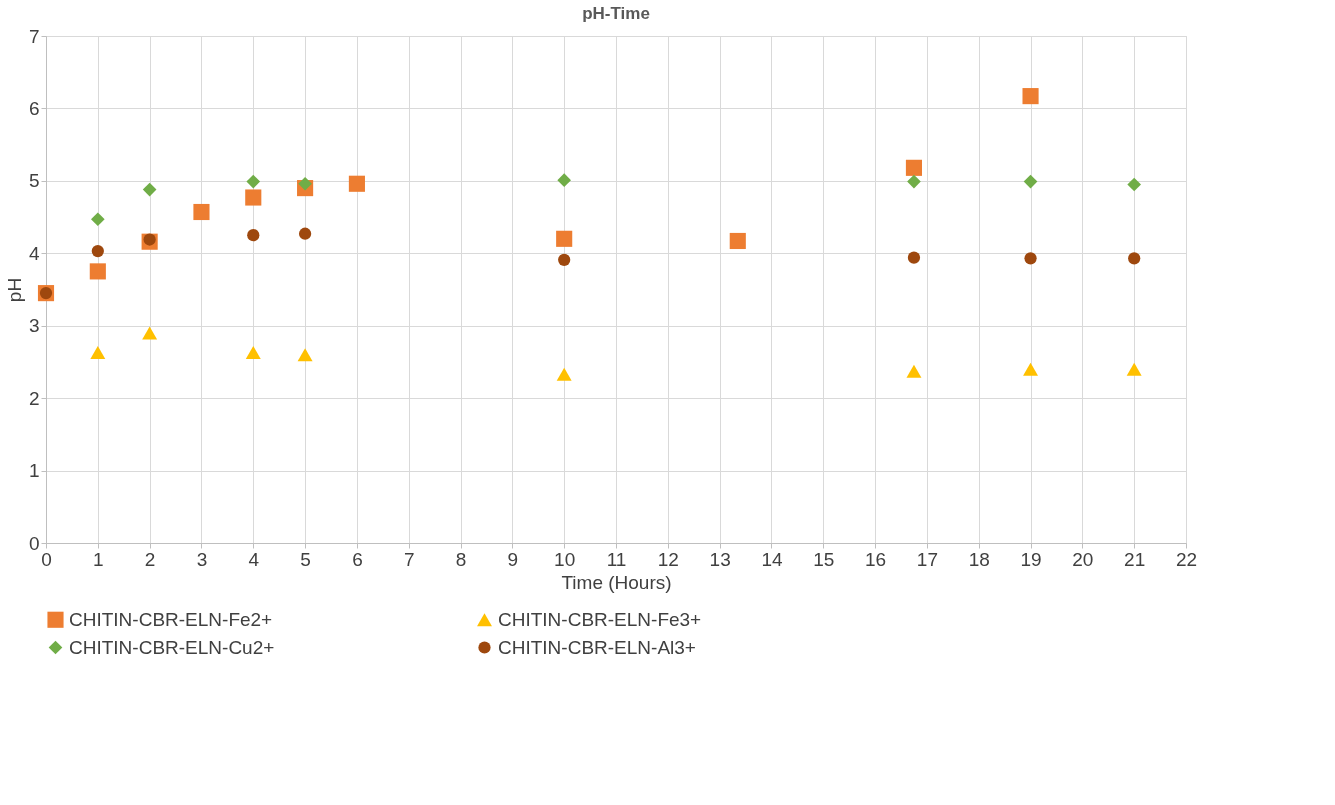 This screenshot has height=805, width=1335. What do you see at coordinates (34, 36) in the screenshot?
I see `y-tick-label: 7` at bounding box center [34, 36].